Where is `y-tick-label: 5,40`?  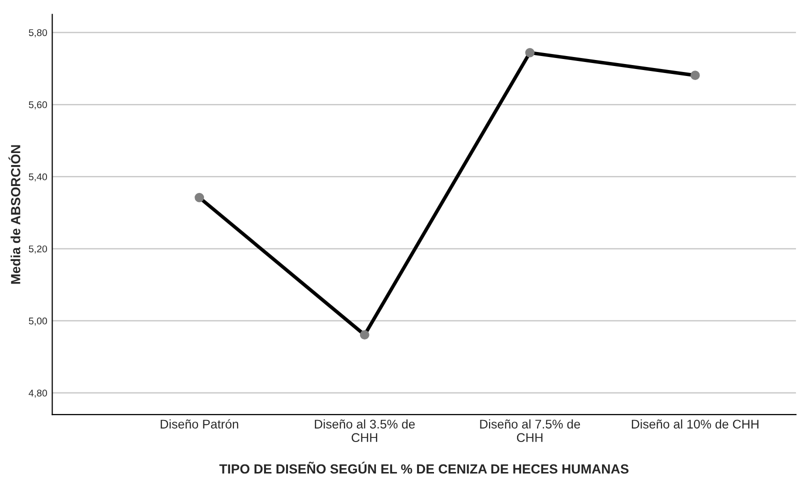
y-tick-label: 5,40 is located at coordinates (38, 177).